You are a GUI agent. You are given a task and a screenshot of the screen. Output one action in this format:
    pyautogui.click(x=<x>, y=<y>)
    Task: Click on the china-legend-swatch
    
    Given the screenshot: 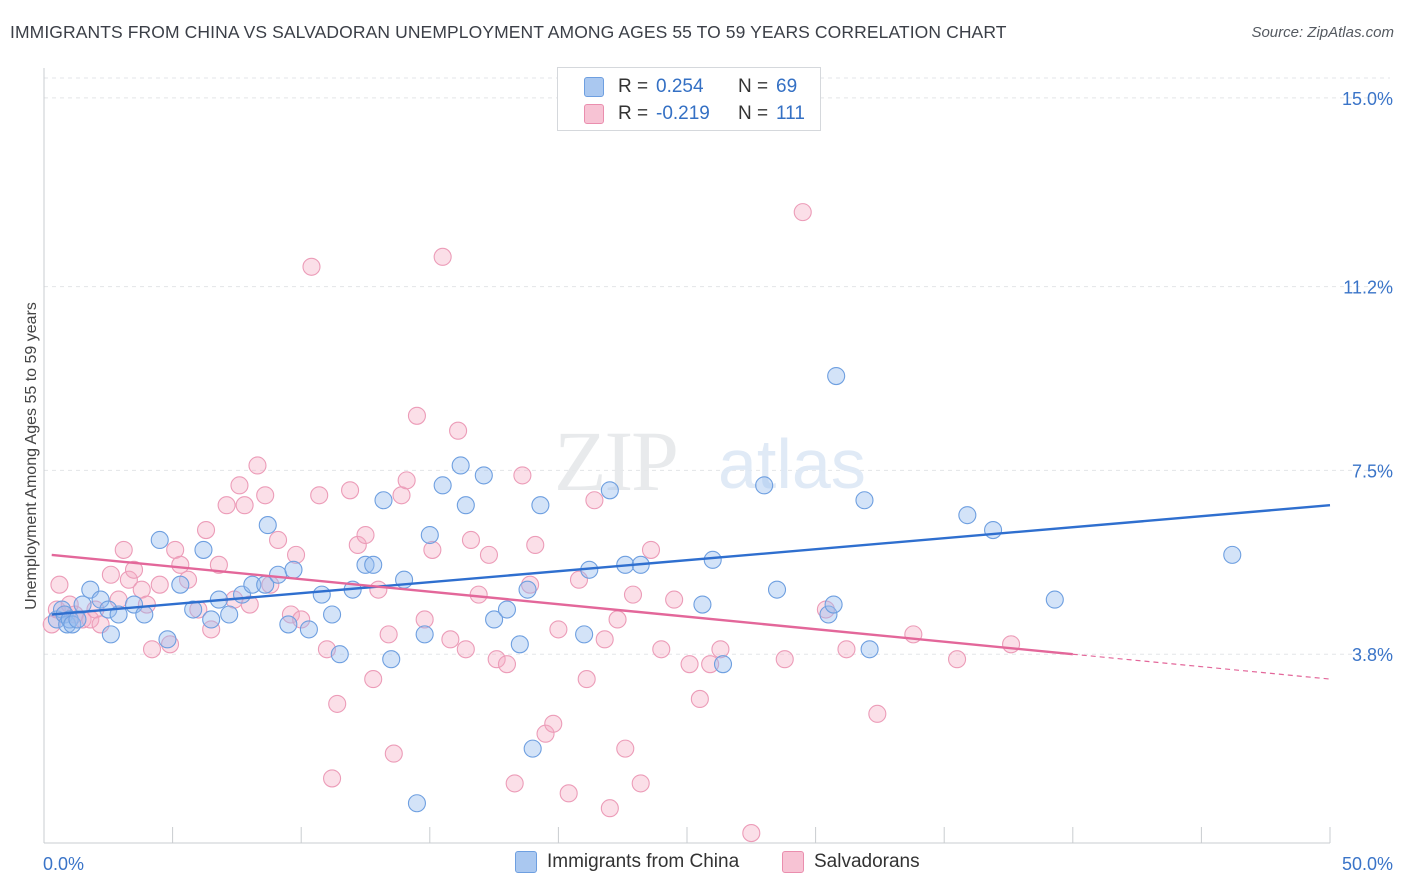 What is the action you would take?
    pyautogui.click(x=526, y=862)
    